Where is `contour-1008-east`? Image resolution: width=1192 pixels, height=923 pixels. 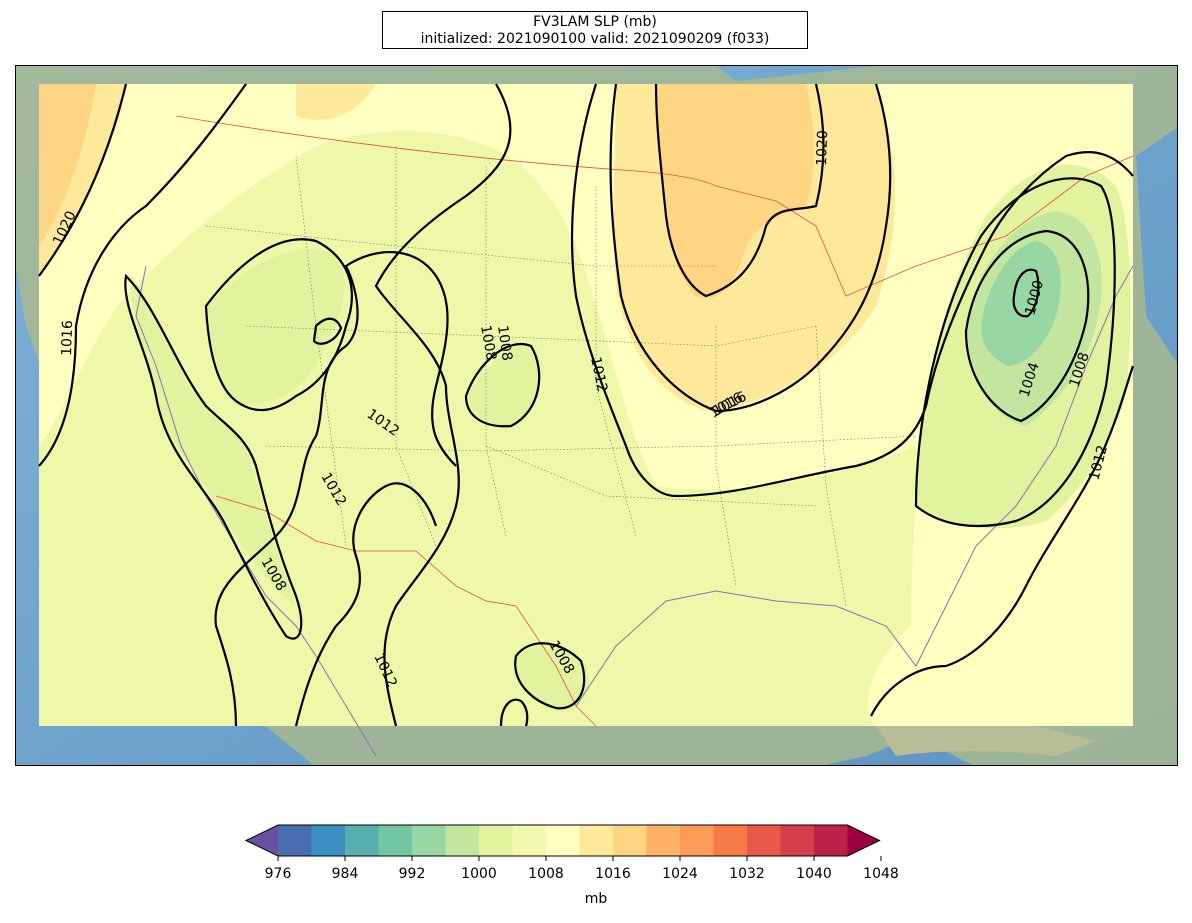 contour-1008-east is located at coordinates (1015, 352).